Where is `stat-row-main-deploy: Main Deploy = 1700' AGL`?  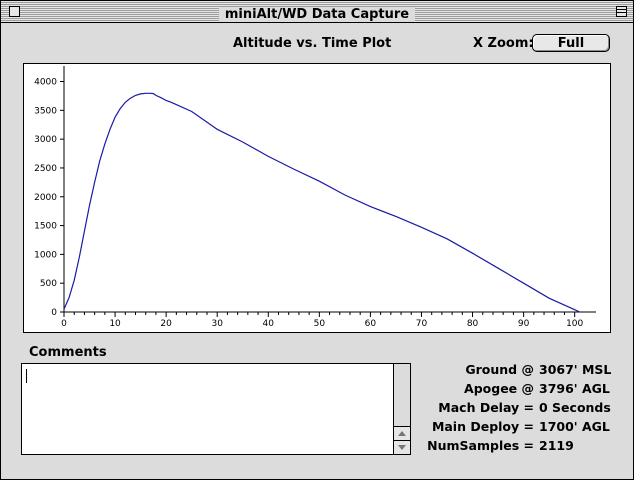
stat-row-main-deploy: Main Deploy = 1700' AGL is located at coordinates (521, 428).